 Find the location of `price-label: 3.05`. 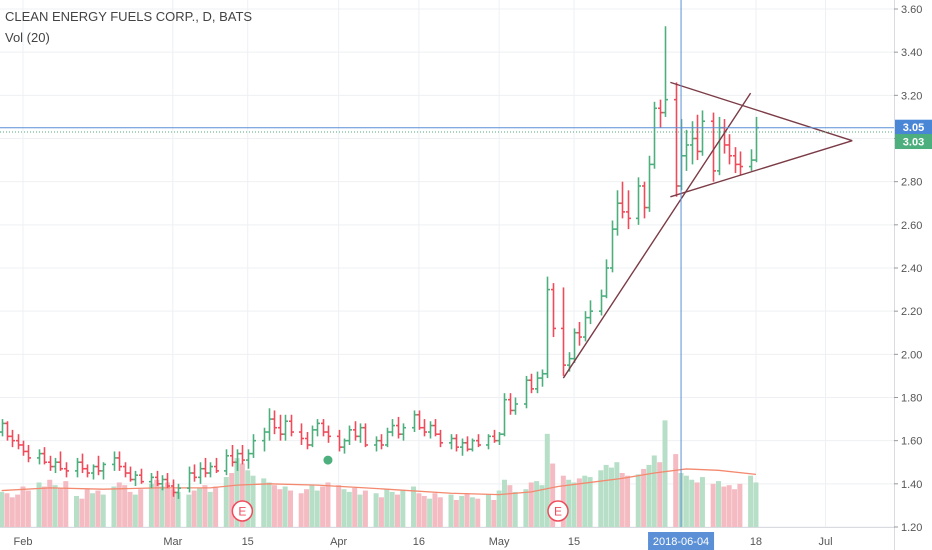

price-label: 3.05 is located at coordinates (913, 128).